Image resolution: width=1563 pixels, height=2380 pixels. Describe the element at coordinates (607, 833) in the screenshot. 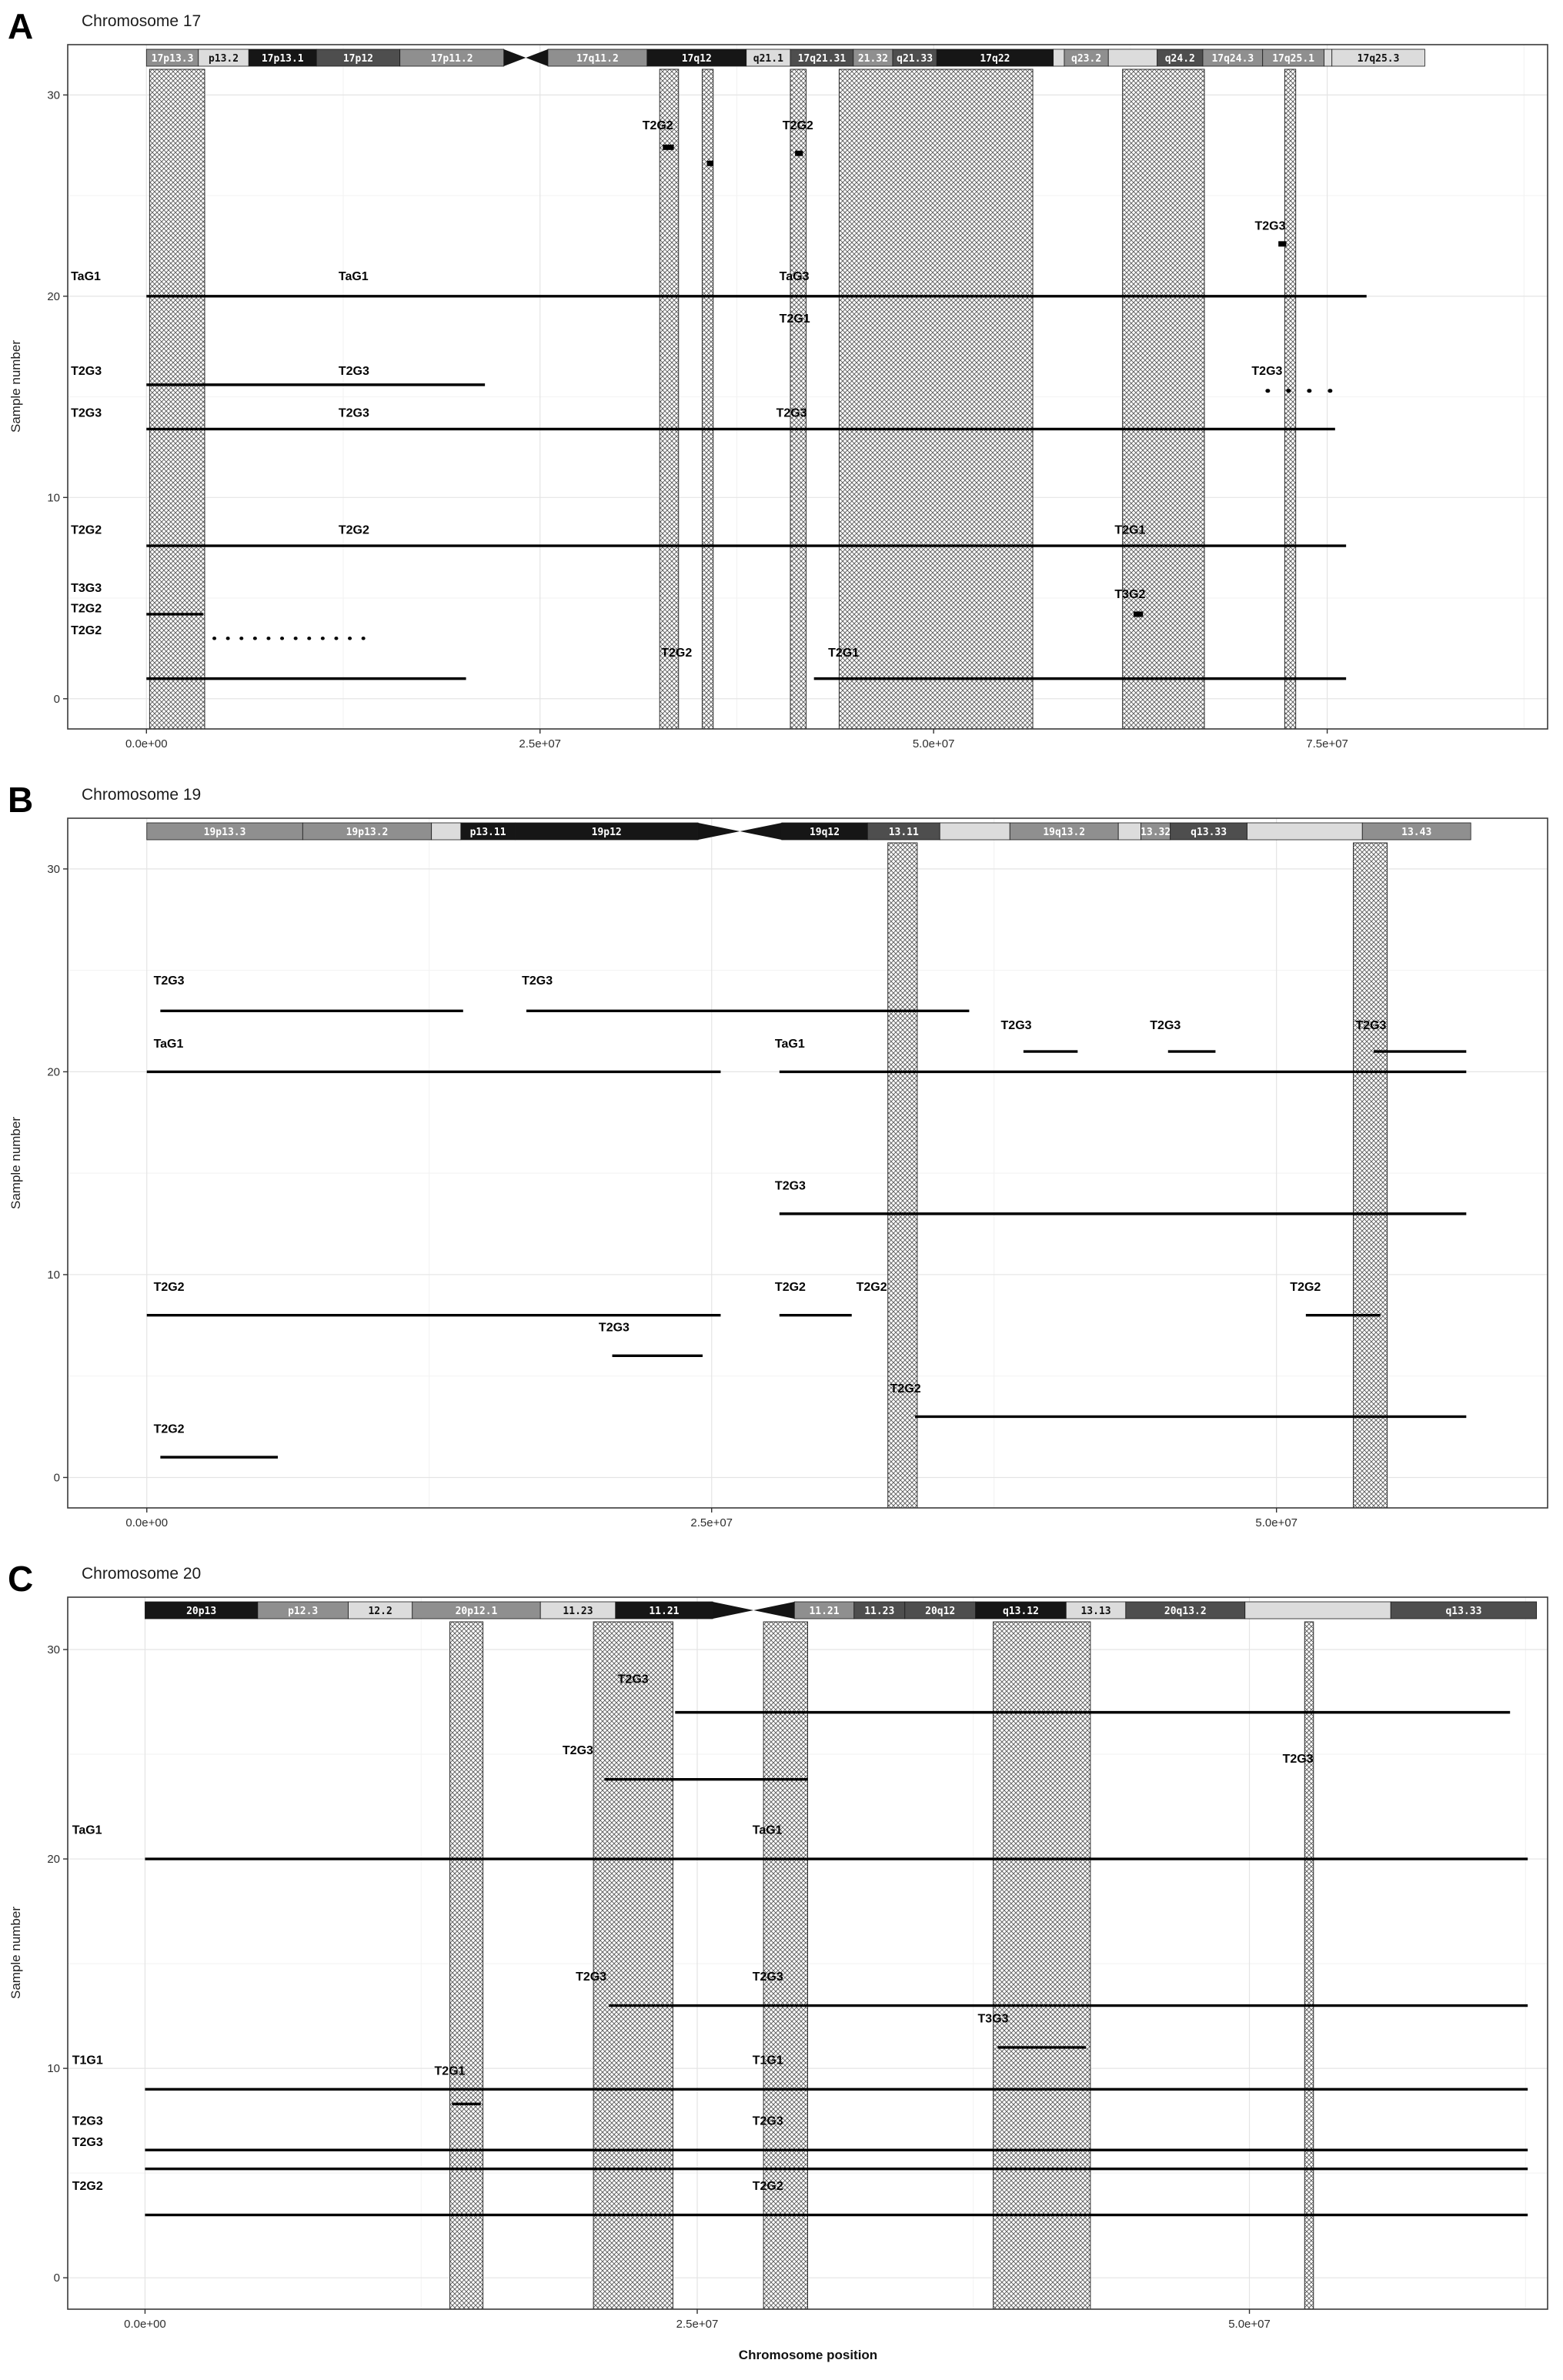

I see `ideogram-band-label: 19p12` at that location.